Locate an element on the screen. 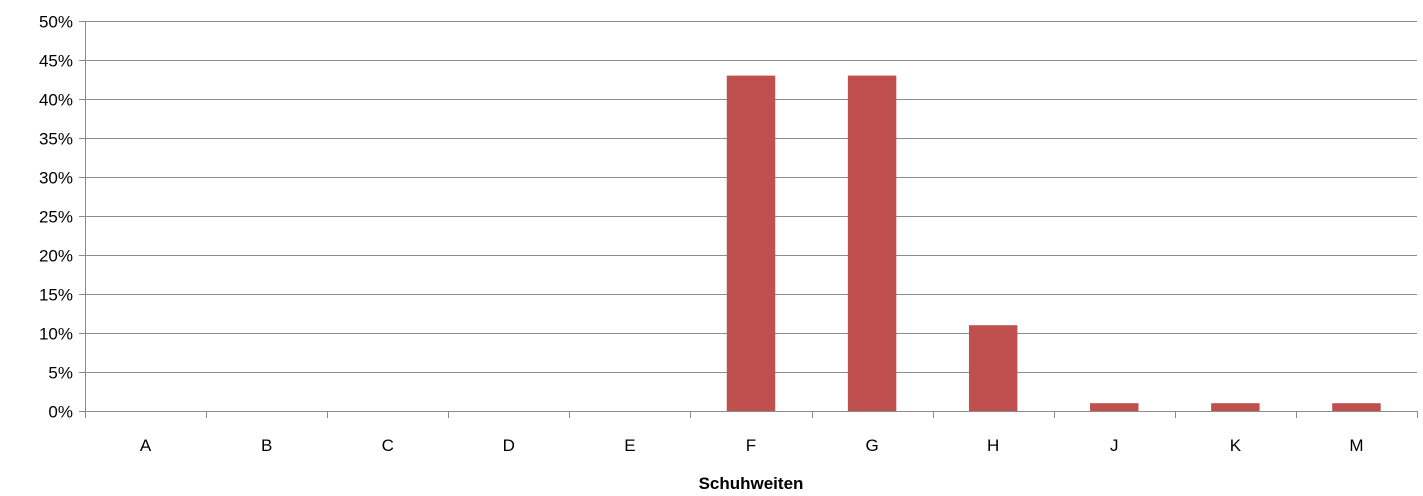  x-tick-label: A is located at coordinates (146, 445).